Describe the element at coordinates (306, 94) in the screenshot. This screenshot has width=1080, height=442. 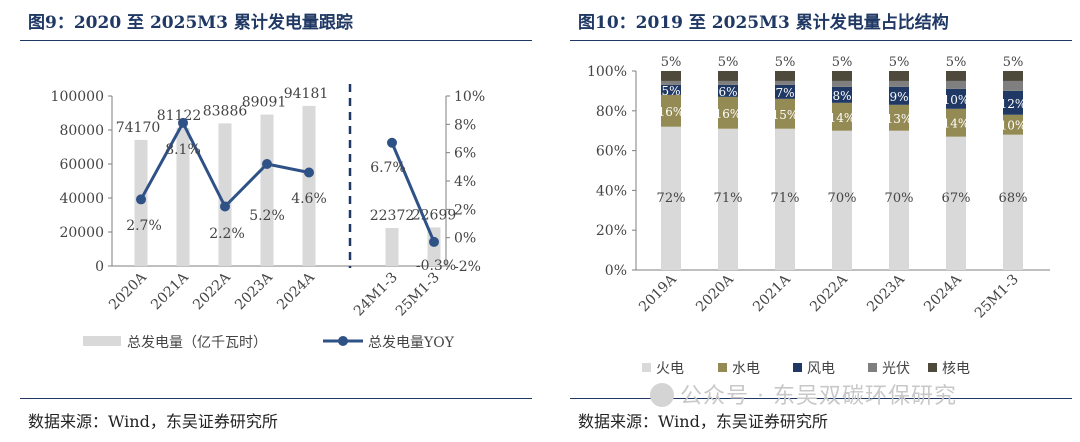
I see `generation-bar-label: 94181` at that location.